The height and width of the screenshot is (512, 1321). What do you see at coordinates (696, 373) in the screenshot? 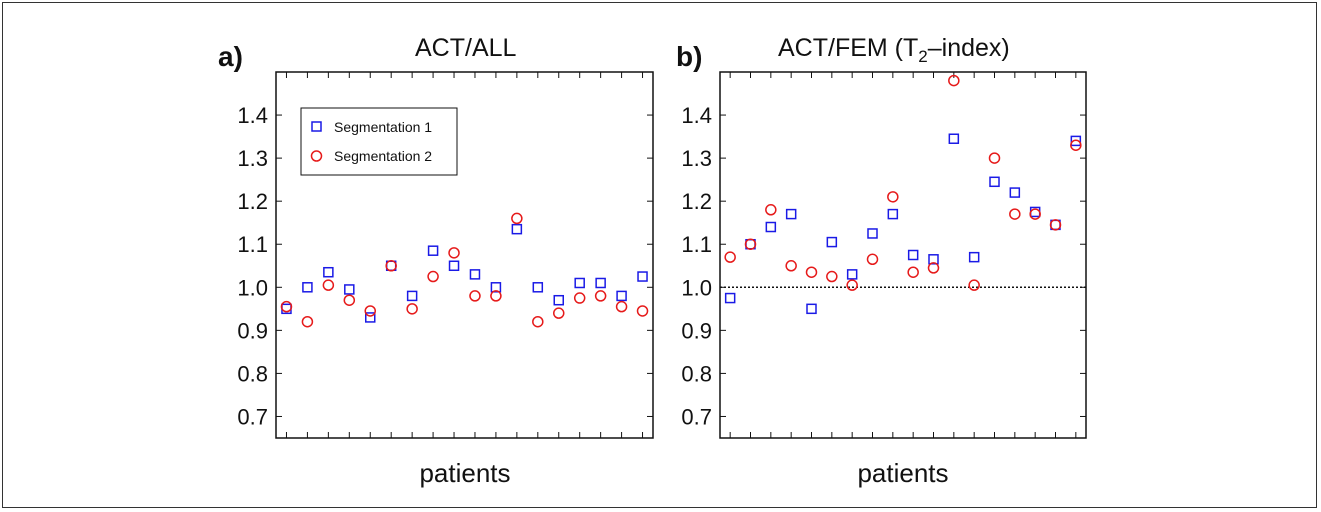
I see `panel-b-ytick-label: 0.8` at bounding box center [696, 373].